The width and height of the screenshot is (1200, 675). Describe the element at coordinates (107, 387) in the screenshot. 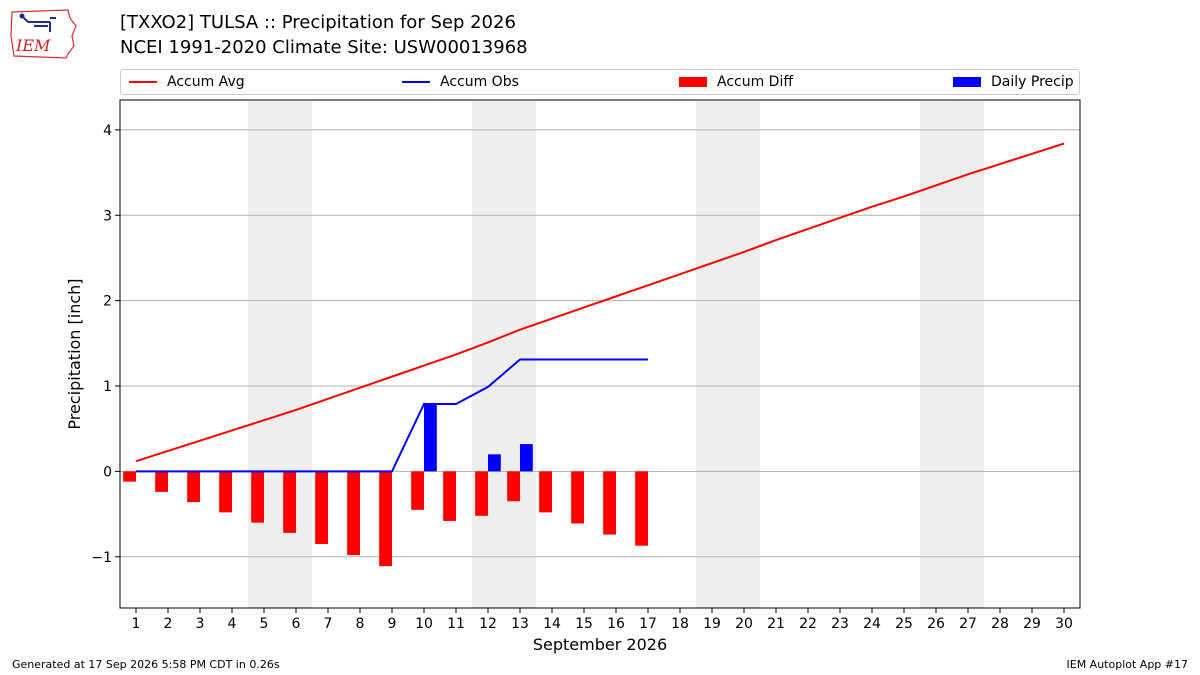

I see `y-tick-label-1: 1` at that location.